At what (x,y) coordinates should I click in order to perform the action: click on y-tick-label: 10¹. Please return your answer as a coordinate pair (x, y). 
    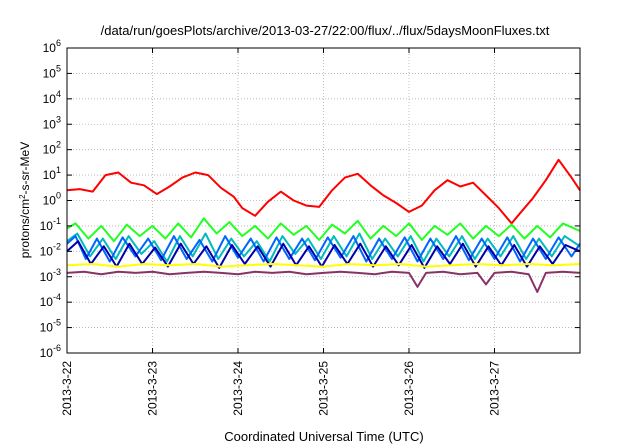
    Looking at the image, I should click on (52, 173).